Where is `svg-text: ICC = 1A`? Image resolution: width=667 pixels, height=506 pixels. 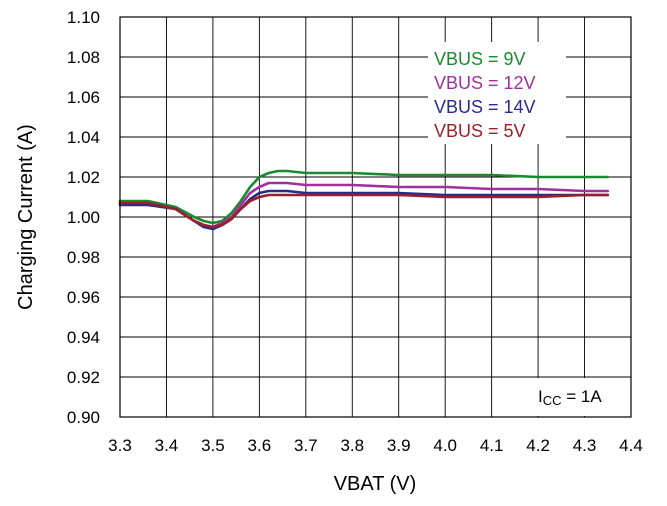 svg-text: ICC = 1A is located at coordinates (570, 397).